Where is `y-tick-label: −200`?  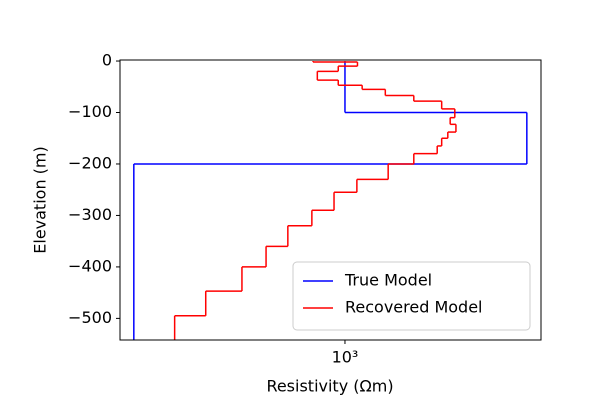
y-tick-label: −200 is located at coordinates (90, 162).